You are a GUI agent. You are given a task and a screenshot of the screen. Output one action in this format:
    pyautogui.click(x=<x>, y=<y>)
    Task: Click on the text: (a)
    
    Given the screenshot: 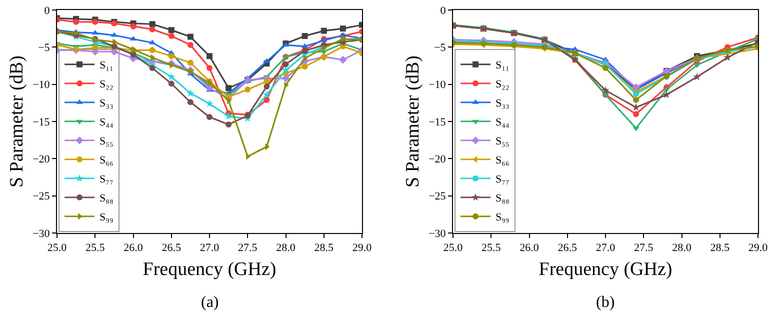 What is the action you would take?
    pyautogui.click(x=210, y=302)
    